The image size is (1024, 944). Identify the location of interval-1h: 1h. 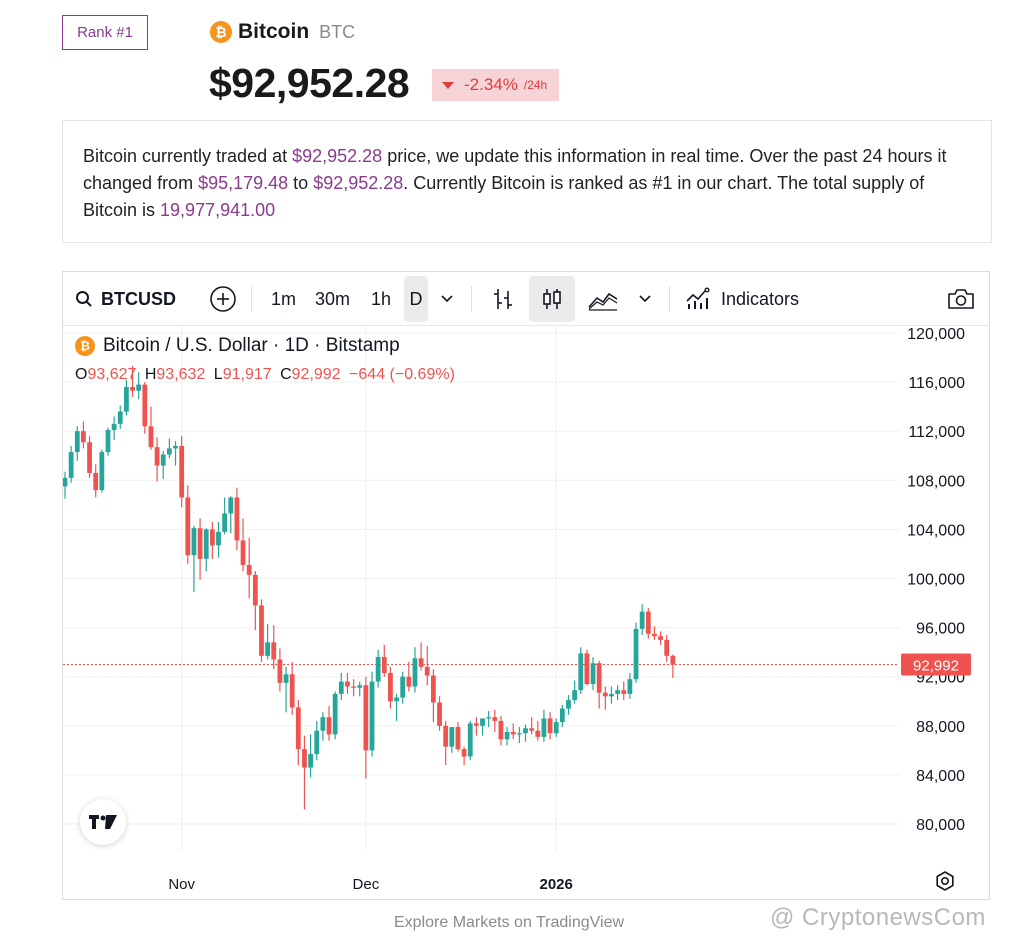
(381, 299).